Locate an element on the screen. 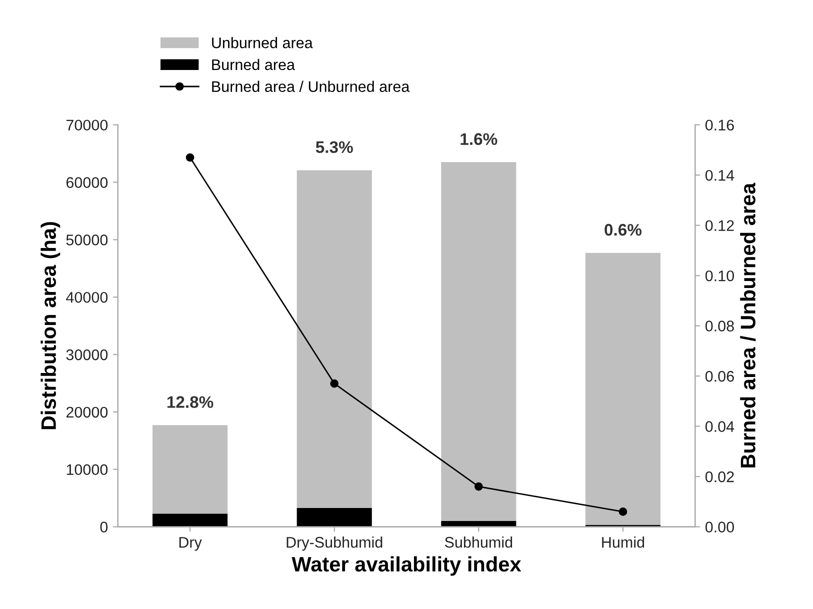 The image size is (813, 609). x-tick-label: Subhumid is located at coordinates (478, 542).